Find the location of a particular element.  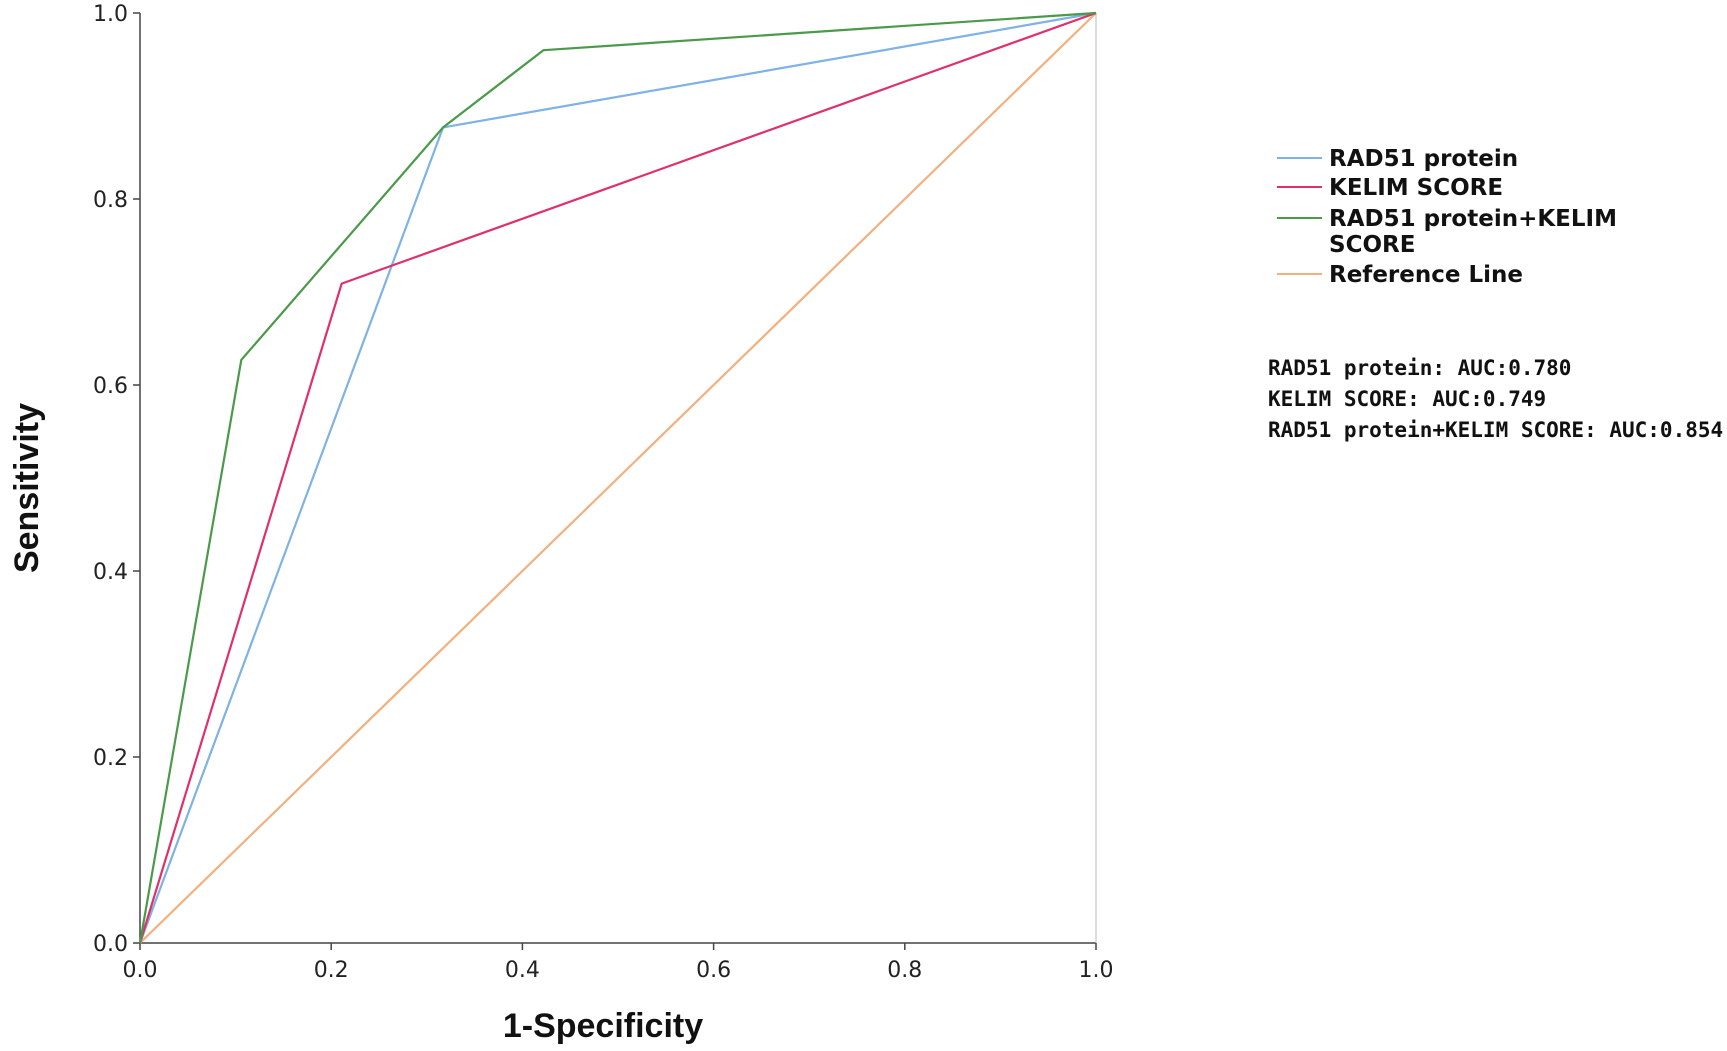

y-tick-label: 0.2 is located at coordinates (110, 758).